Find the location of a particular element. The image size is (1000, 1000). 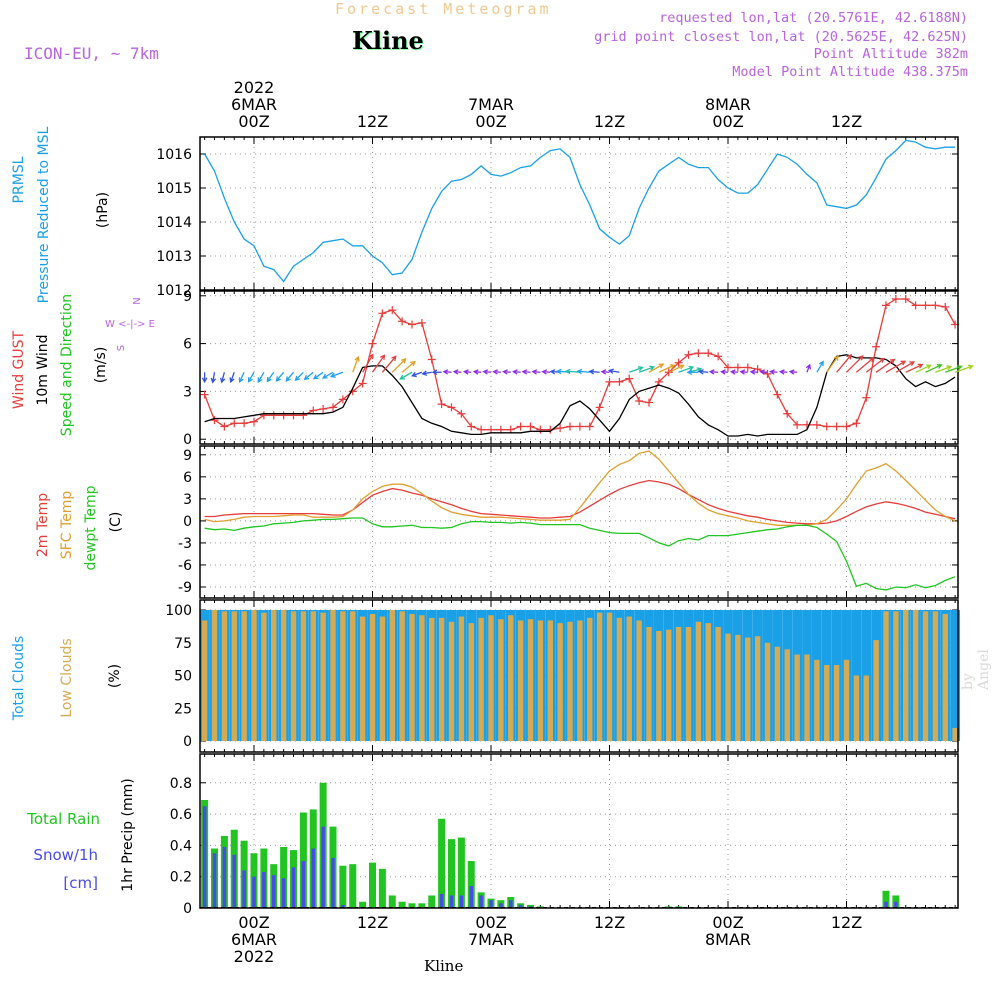

dewpt-label: dewpt Temp is located at coordinates (91, 527).